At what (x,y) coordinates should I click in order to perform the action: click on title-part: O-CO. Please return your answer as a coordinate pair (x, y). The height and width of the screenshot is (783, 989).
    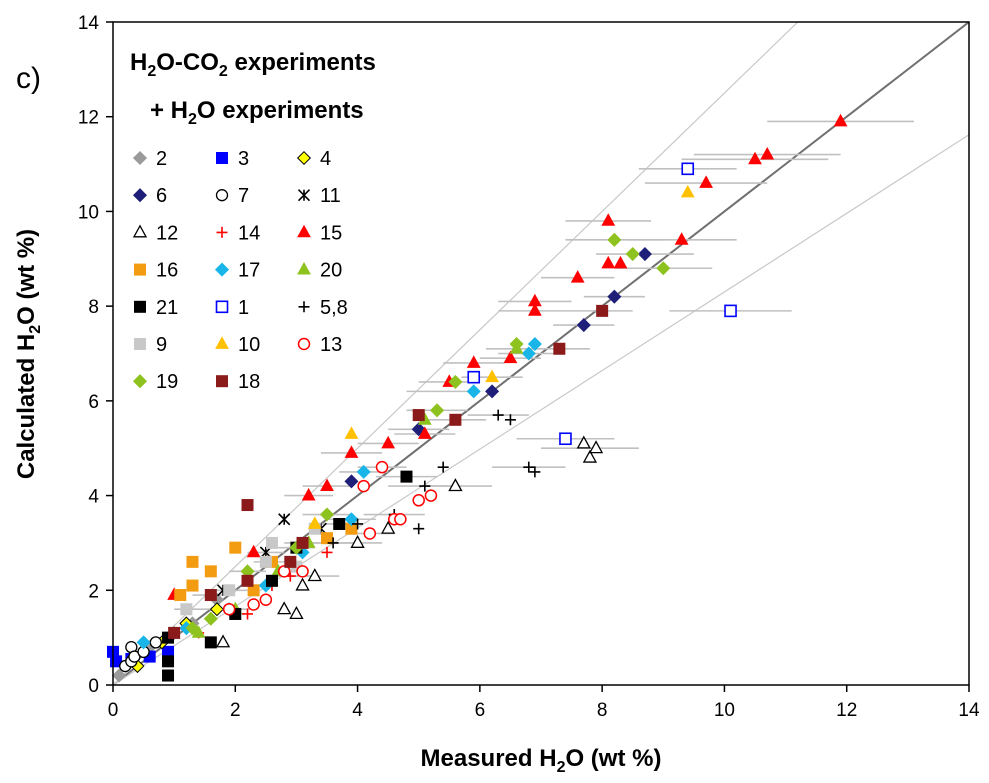
    Looking at the image, I should click on (187, 62).